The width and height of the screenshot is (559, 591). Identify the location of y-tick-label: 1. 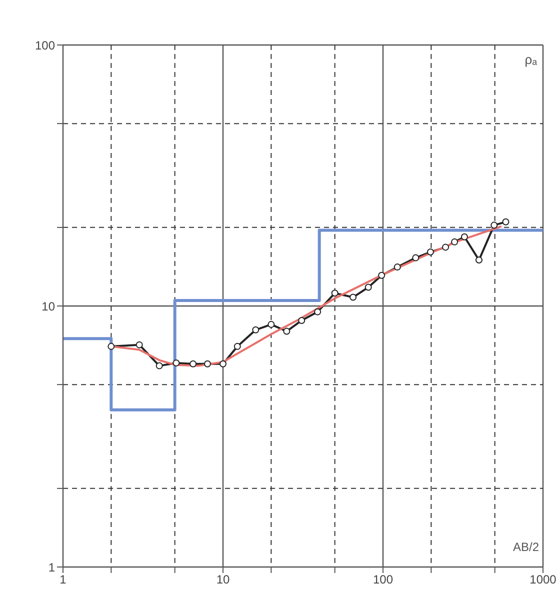
(52, 567).